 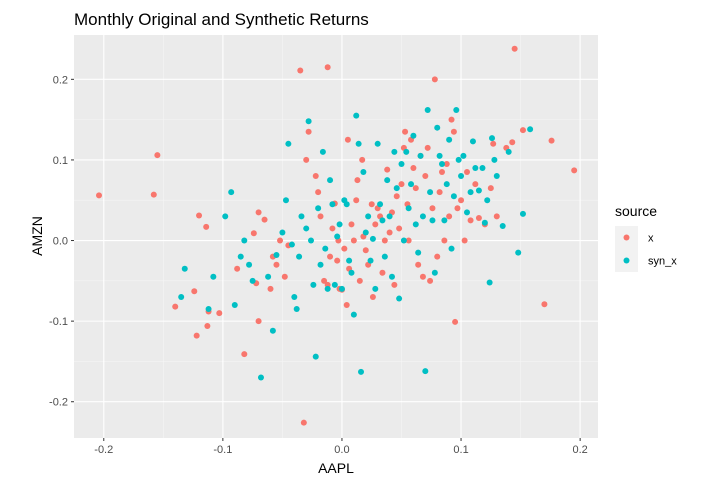 What do you see at coordinates (221, 19) in the screenshot?
I see `chart-title: Monthly Original and Synthetic Returns` at bounding box center [221, 19].